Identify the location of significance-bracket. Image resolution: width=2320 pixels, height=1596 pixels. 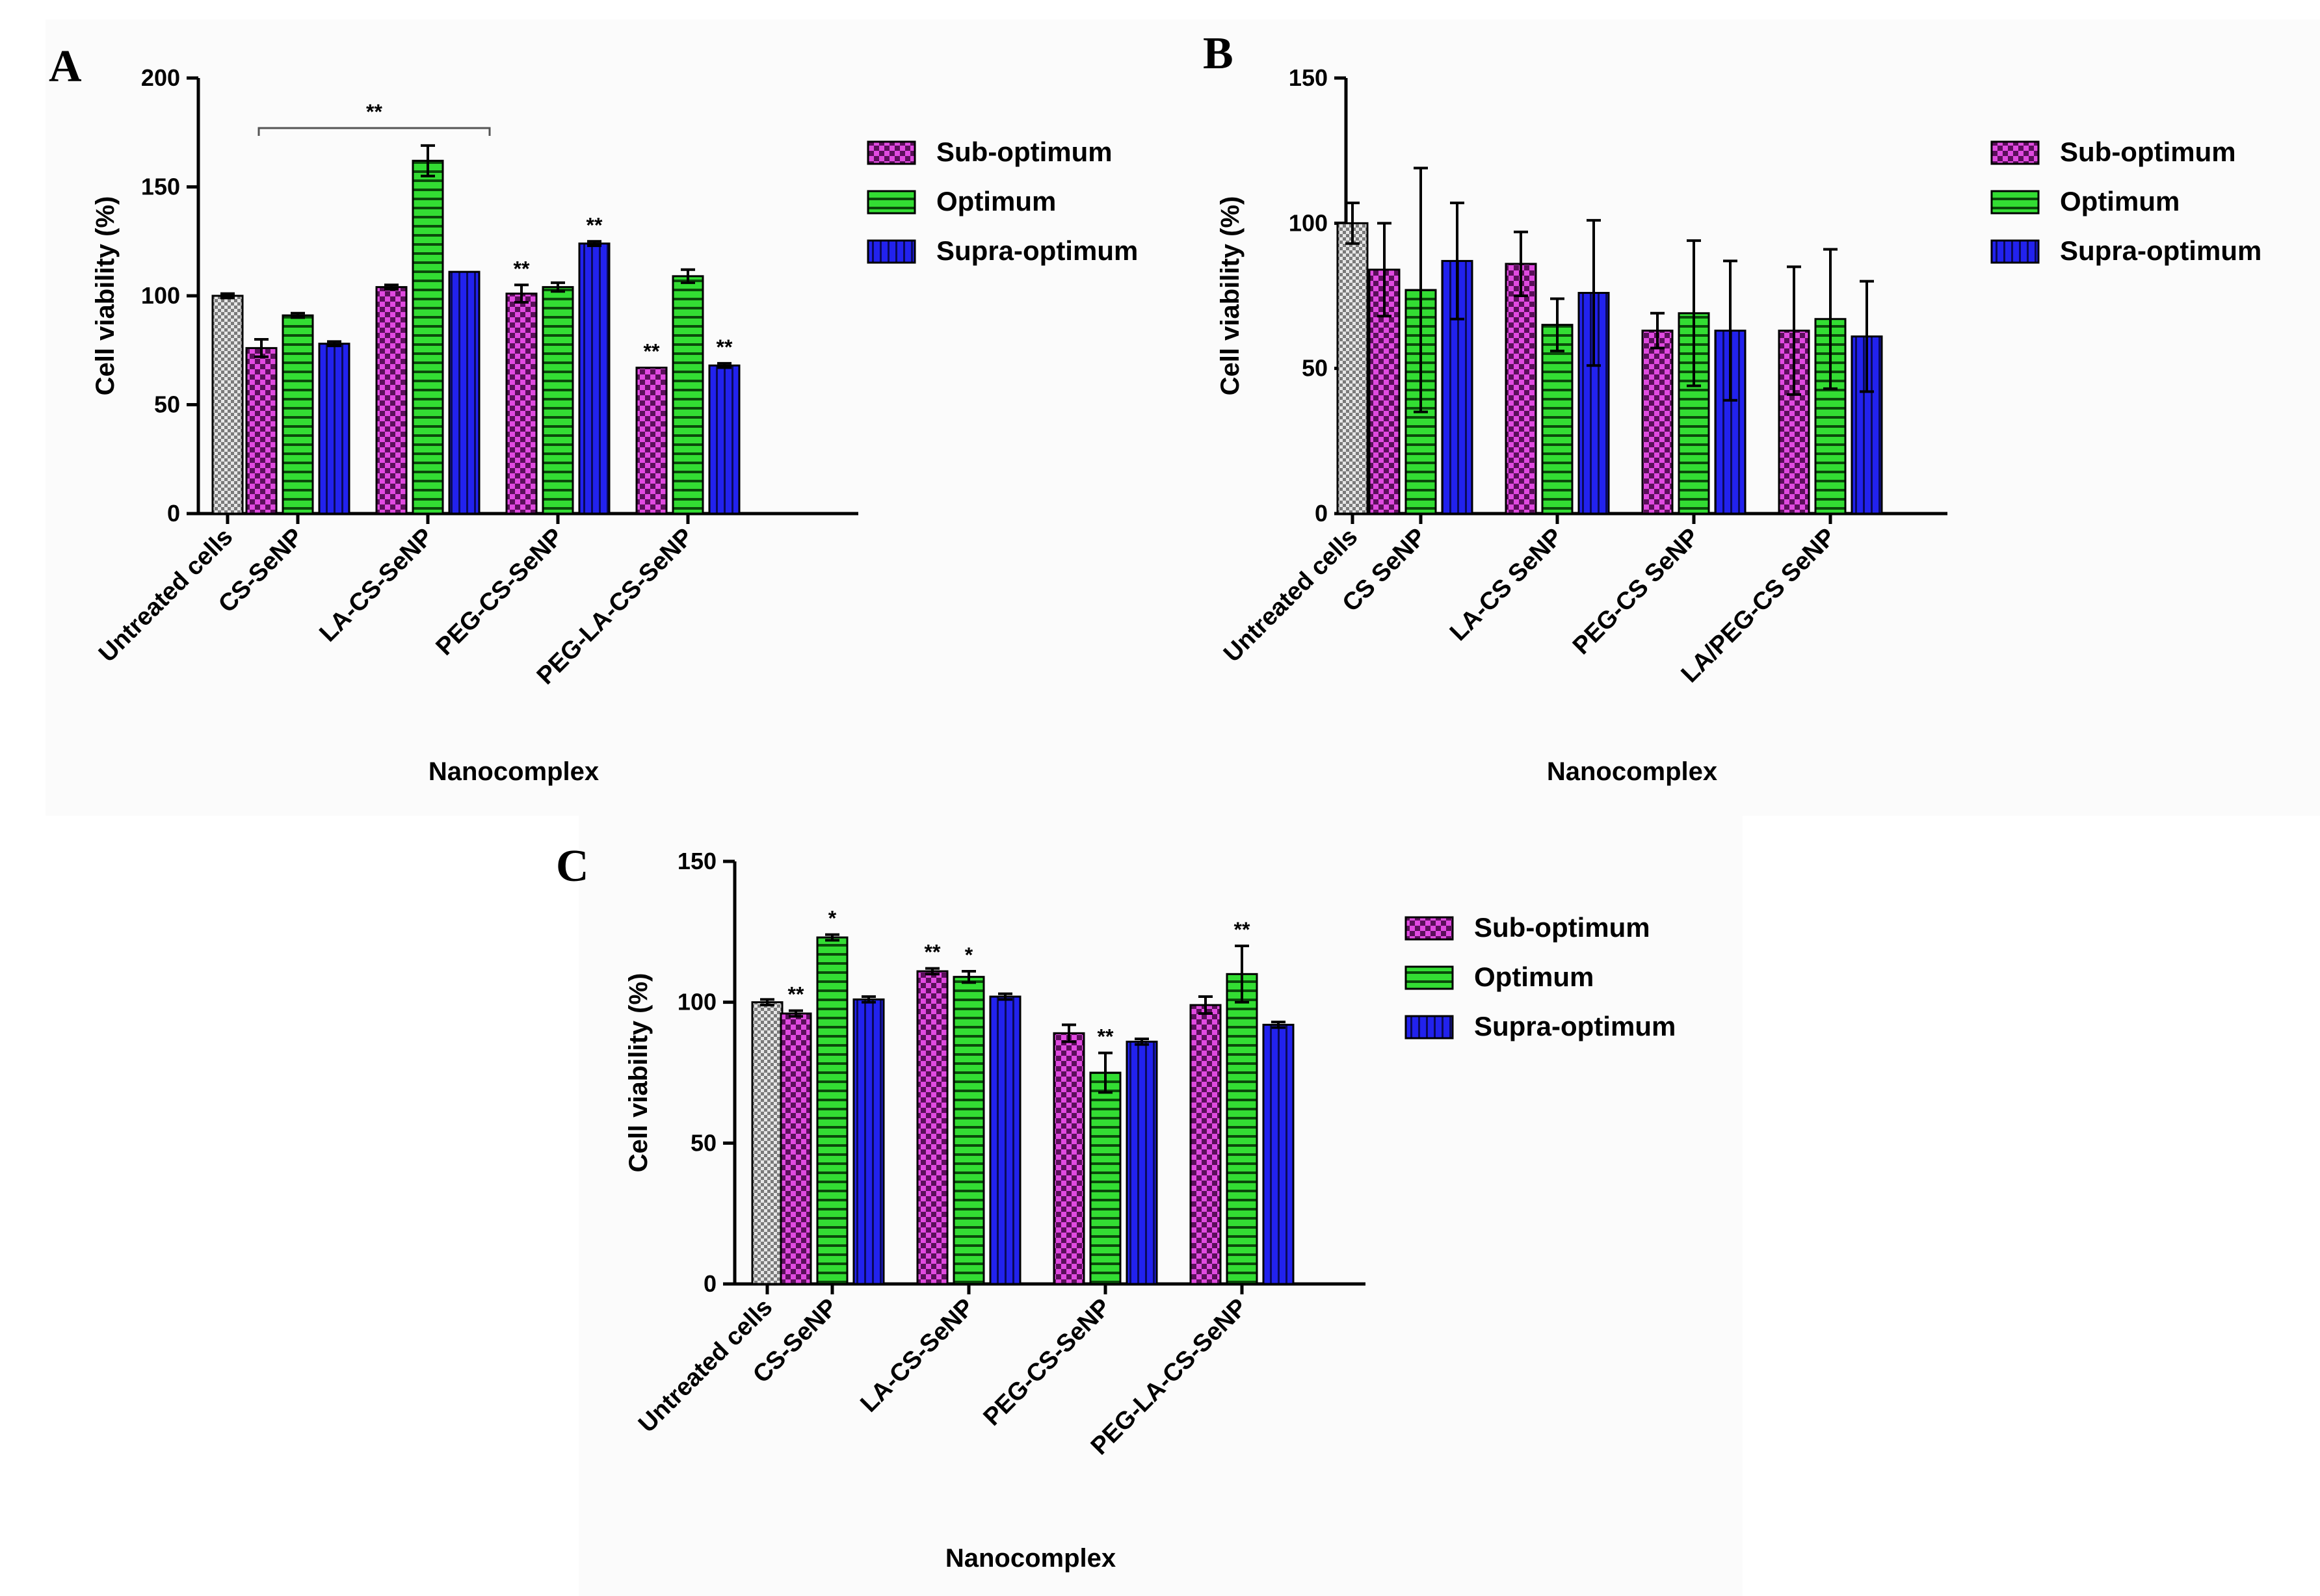
(374, 132).